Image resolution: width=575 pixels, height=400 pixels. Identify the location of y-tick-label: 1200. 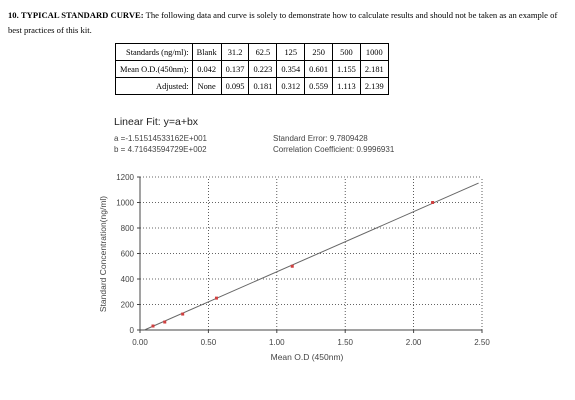
(125, 177).